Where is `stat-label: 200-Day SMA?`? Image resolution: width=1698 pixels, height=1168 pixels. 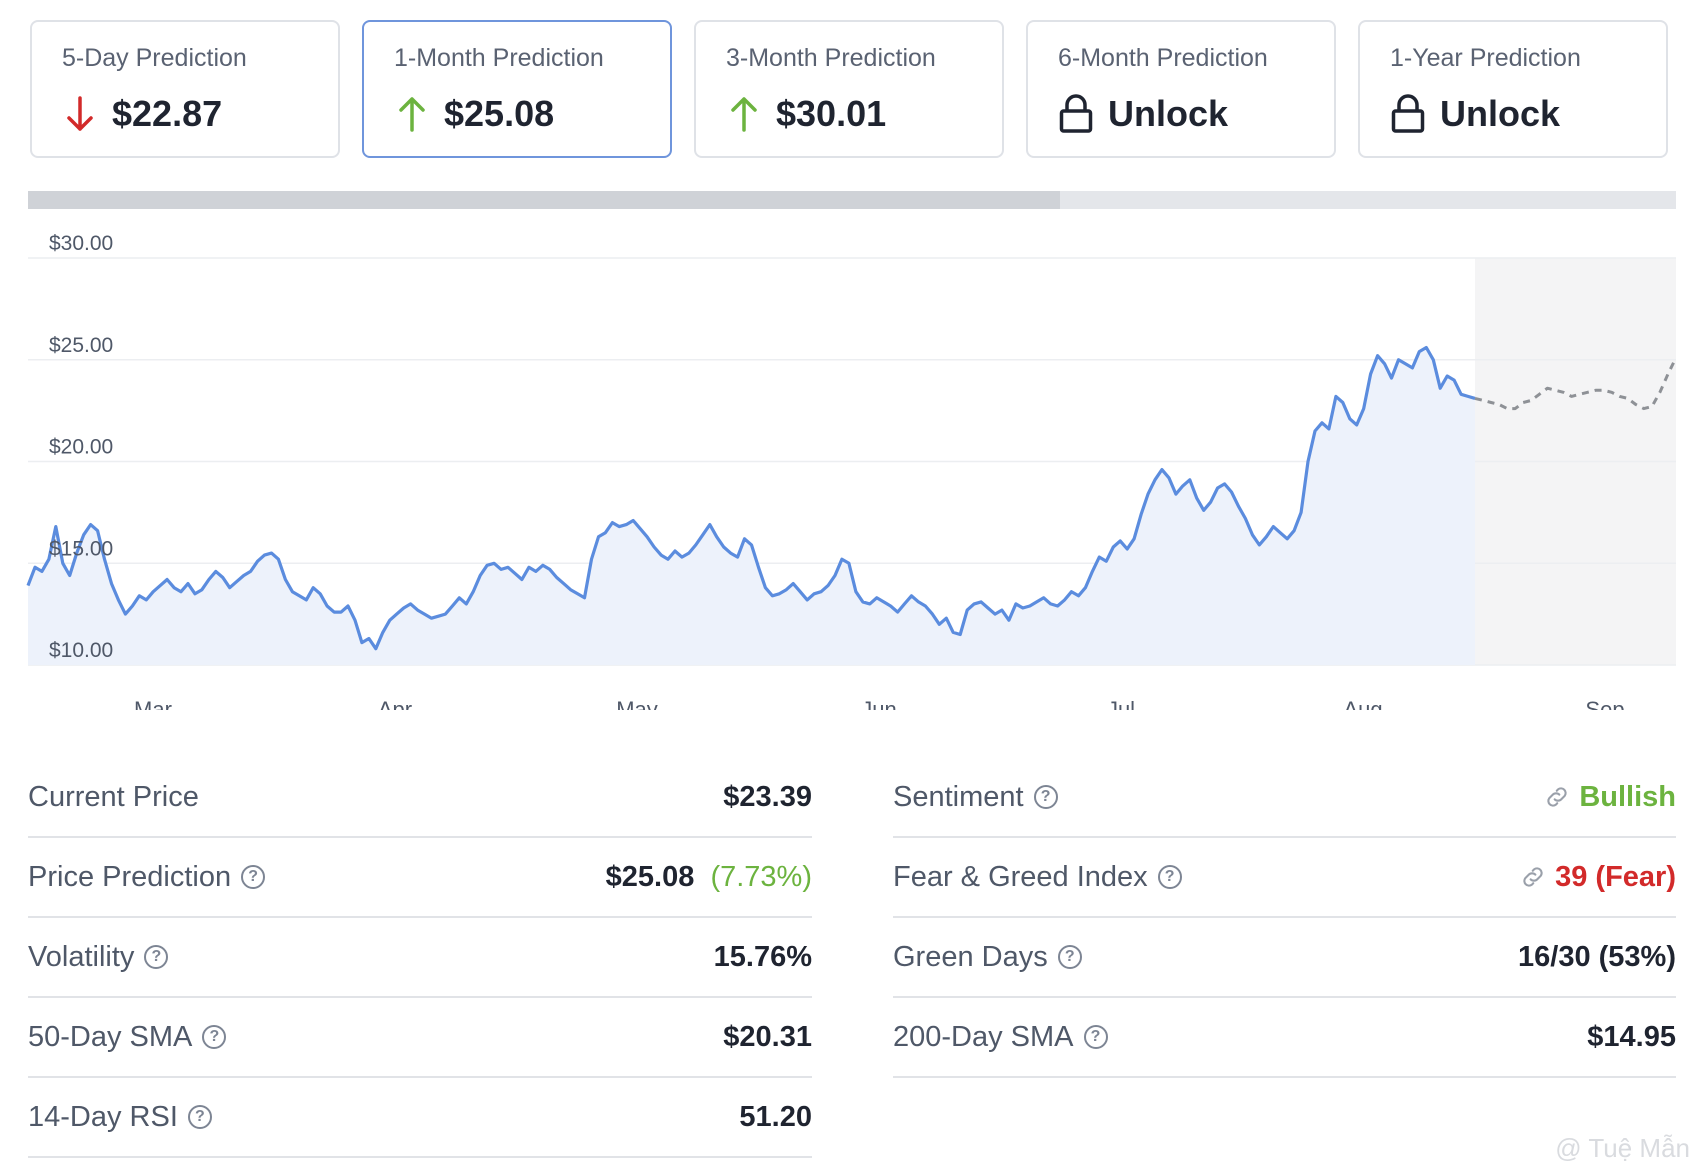 stat-label: 200-Day SMA? is located at coordinates (1000, 1037).